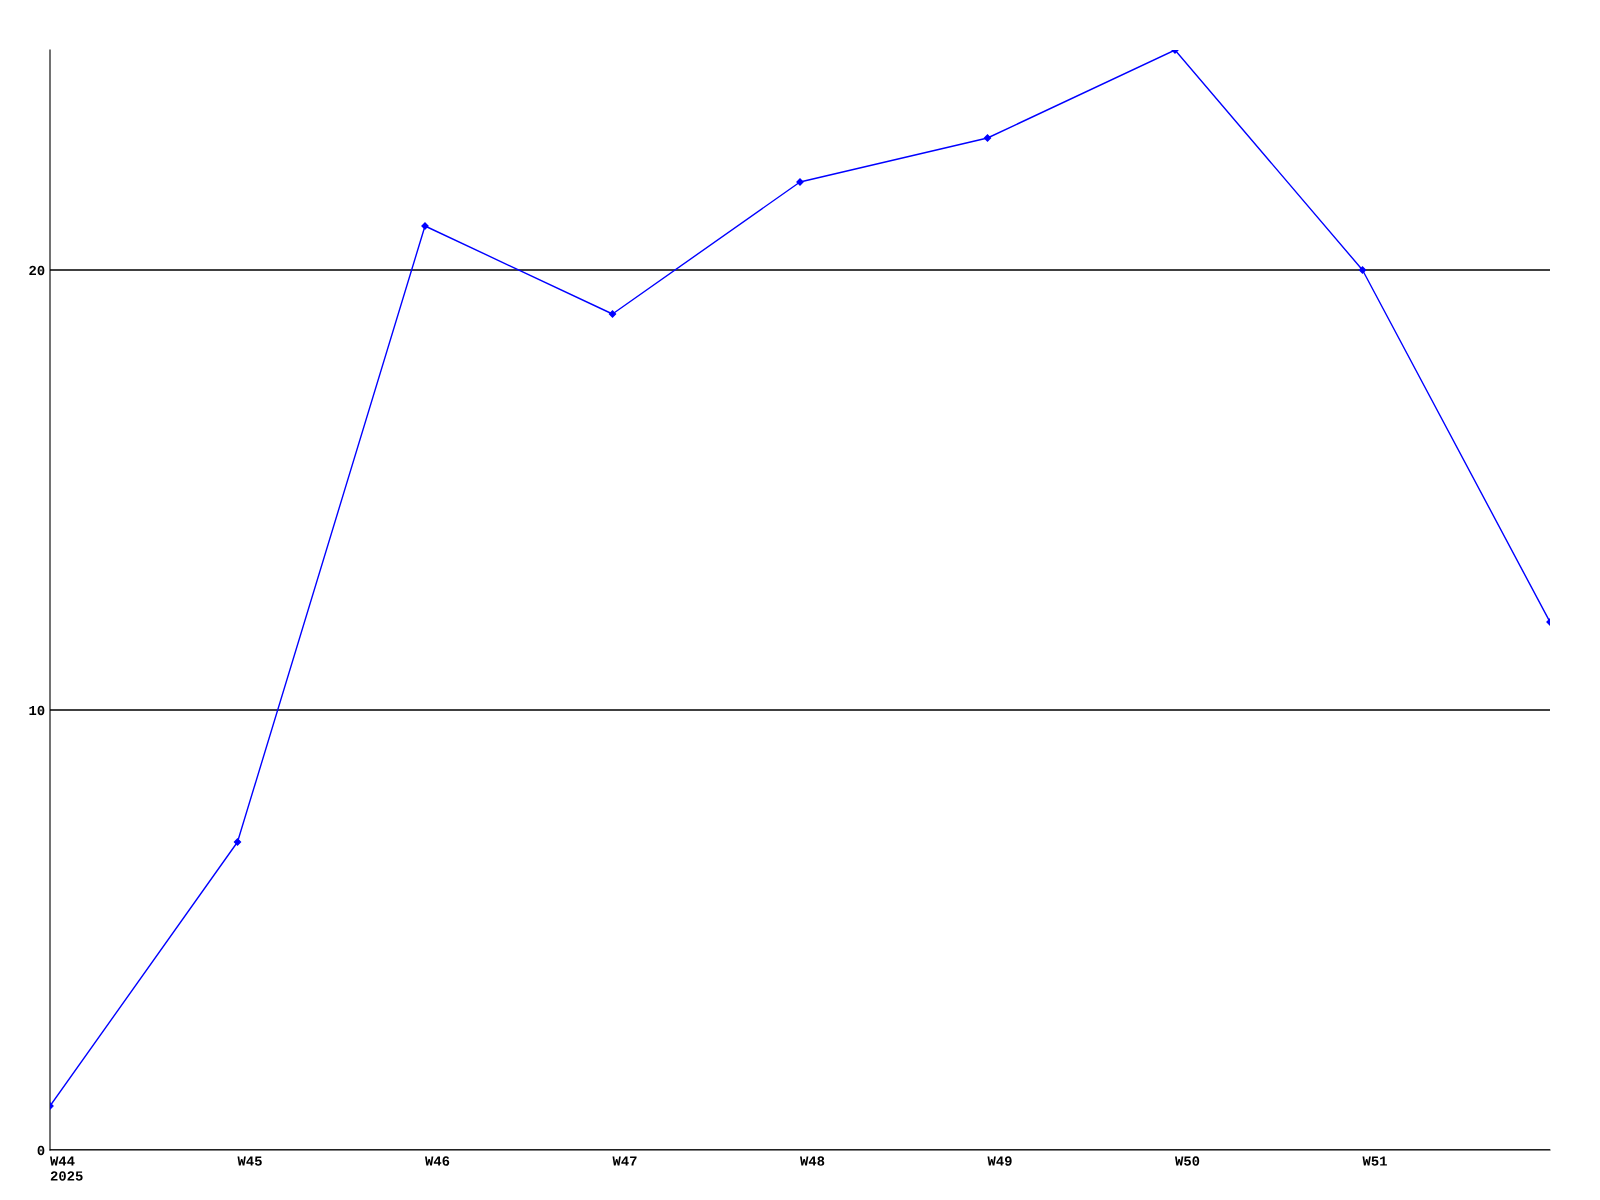 This screenshot has height=1200, width=1600. What do you see at coordinates (37, 270) in the screenshot?
I see `y-tick-label: 20` at bounding box center [37, 270].